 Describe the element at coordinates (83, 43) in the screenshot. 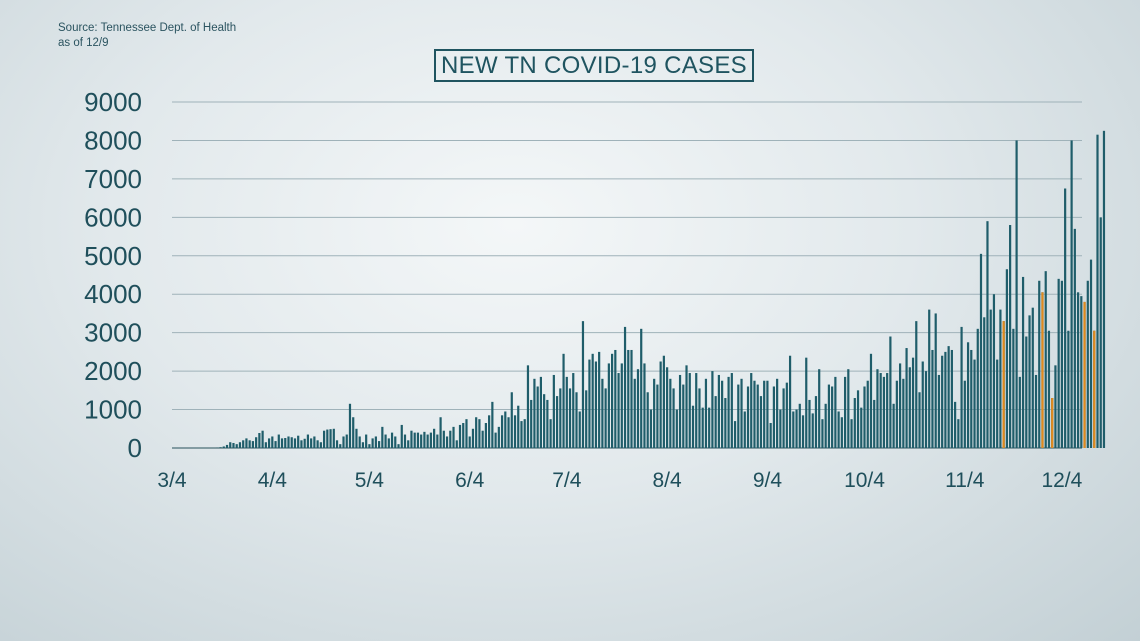

I see `as-of-line: as of 12/9` at that location.